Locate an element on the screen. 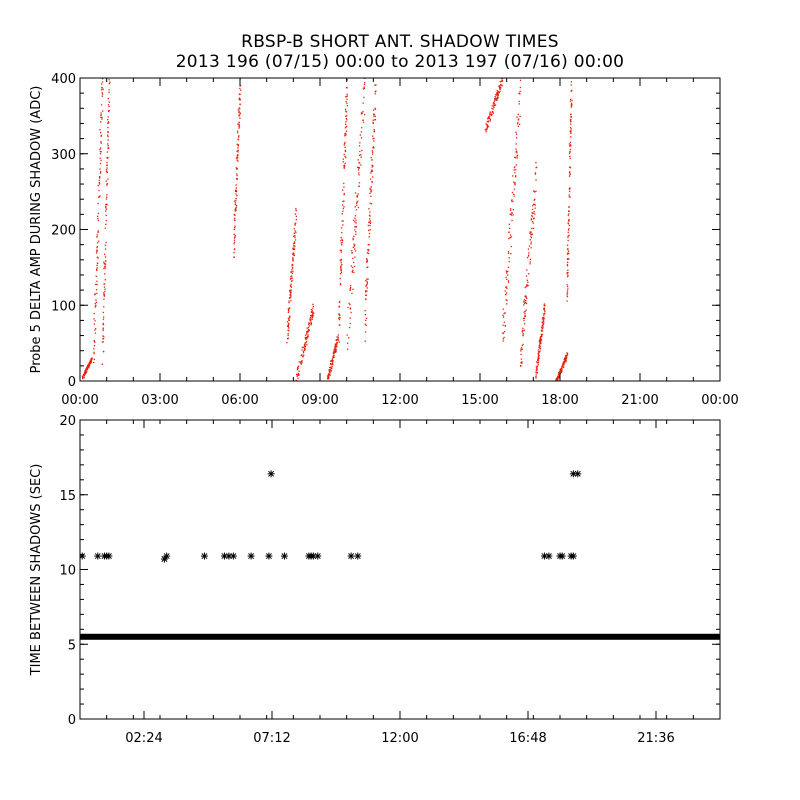  x-tick-label: 21:00 is located at coordinates (639, 400).